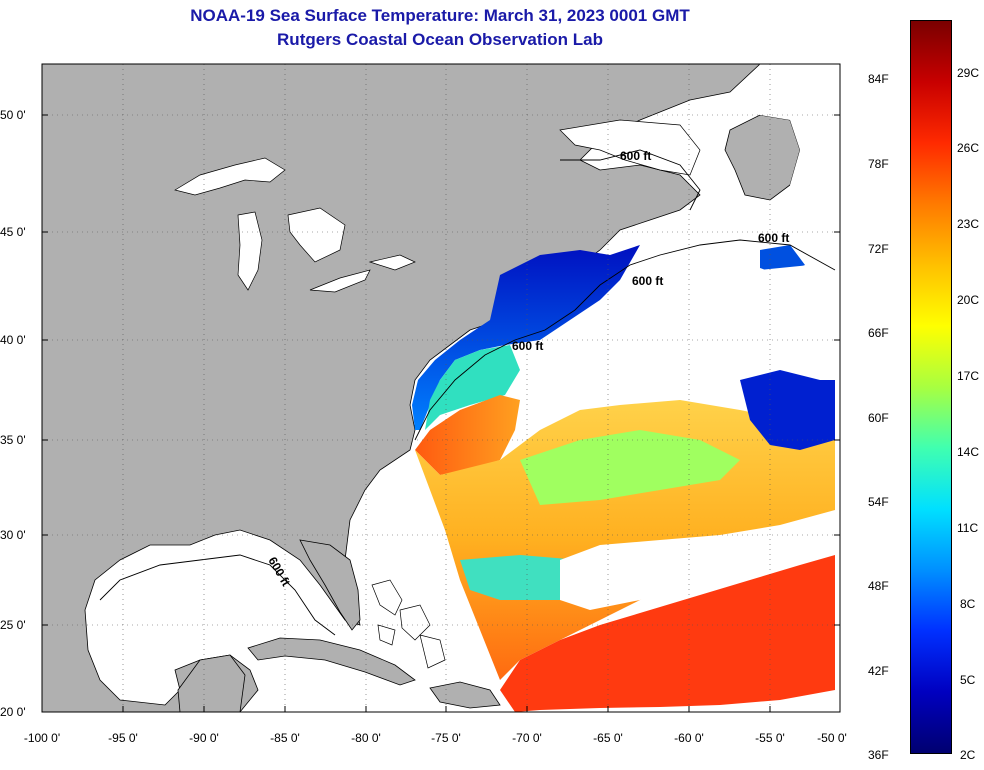  I want to click on lon-label: -75 0', so click(446, 738).